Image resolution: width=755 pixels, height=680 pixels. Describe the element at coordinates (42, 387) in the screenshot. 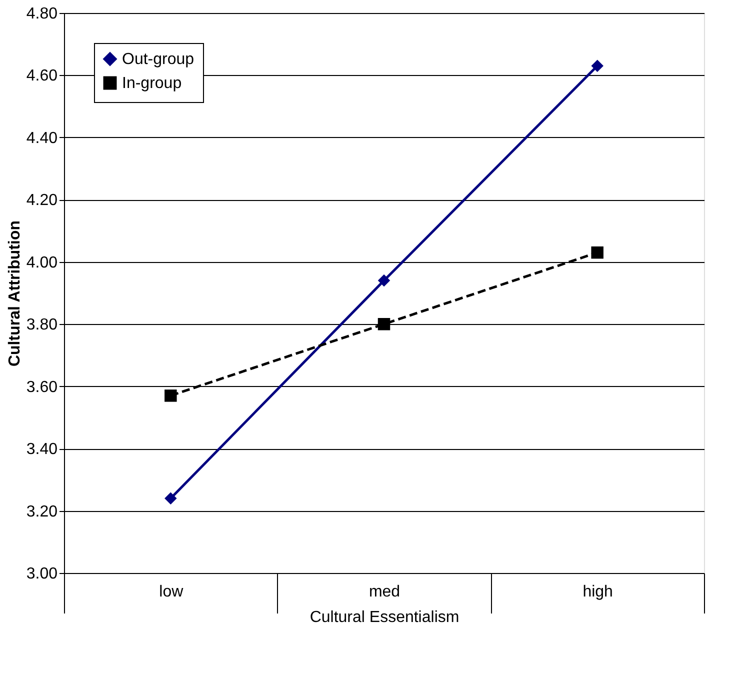

I see `y-tick-label: 3.60` at that location.